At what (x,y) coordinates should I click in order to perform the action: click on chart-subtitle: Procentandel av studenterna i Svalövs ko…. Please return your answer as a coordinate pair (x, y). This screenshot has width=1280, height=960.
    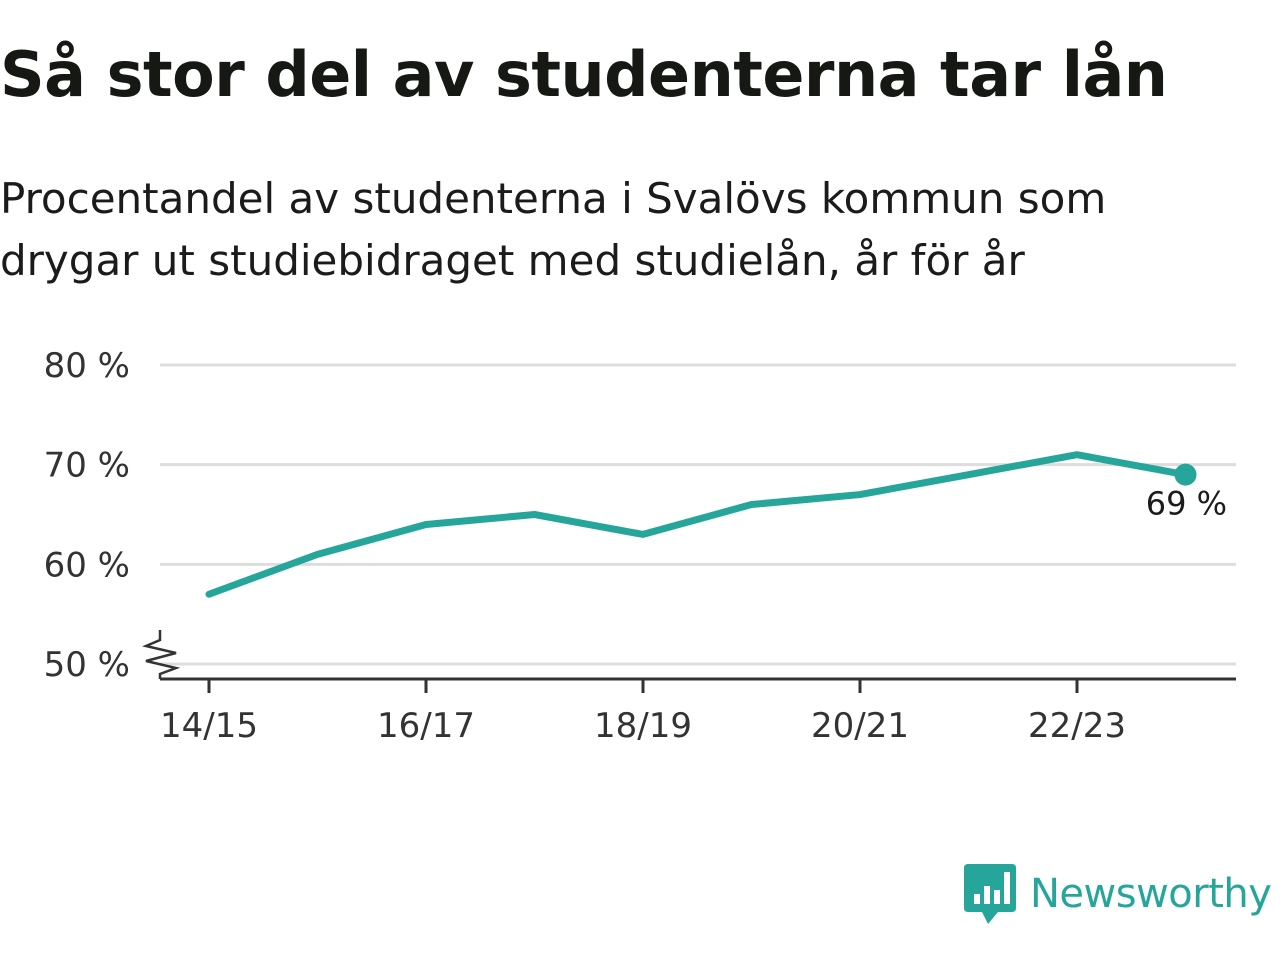
    Looking at the image, I should click on (553, 229).